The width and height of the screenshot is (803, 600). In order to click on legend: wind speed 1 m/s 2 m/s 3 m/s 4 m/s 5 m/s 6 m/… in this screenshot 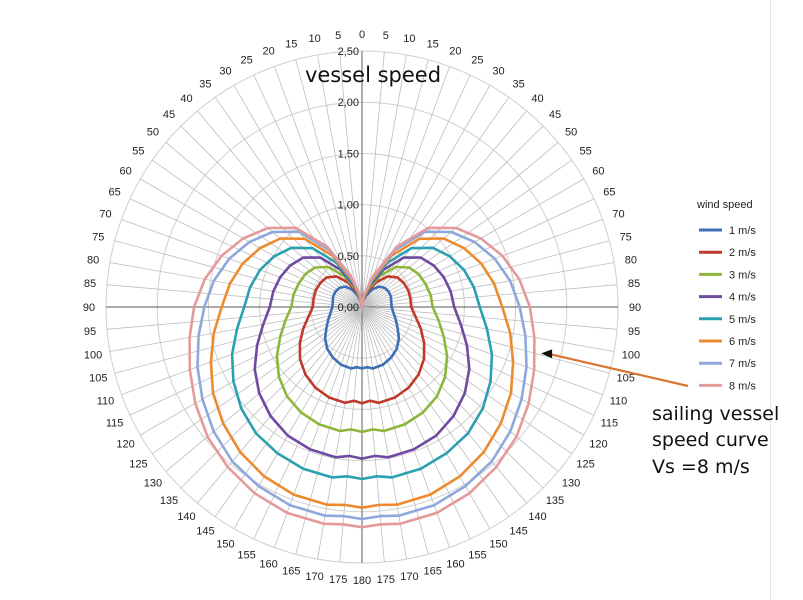, I will do `click(726, 295)`.